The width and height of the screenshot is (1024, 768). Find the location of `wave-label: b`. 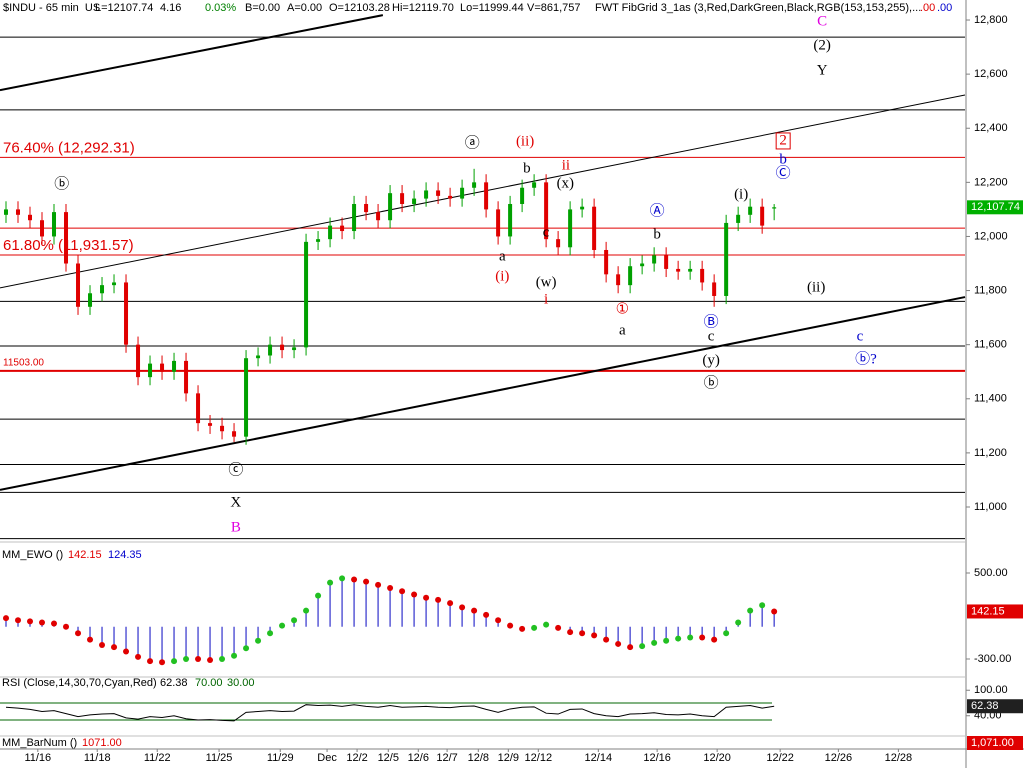

wave-label: b is located at coordinates (527, 169).